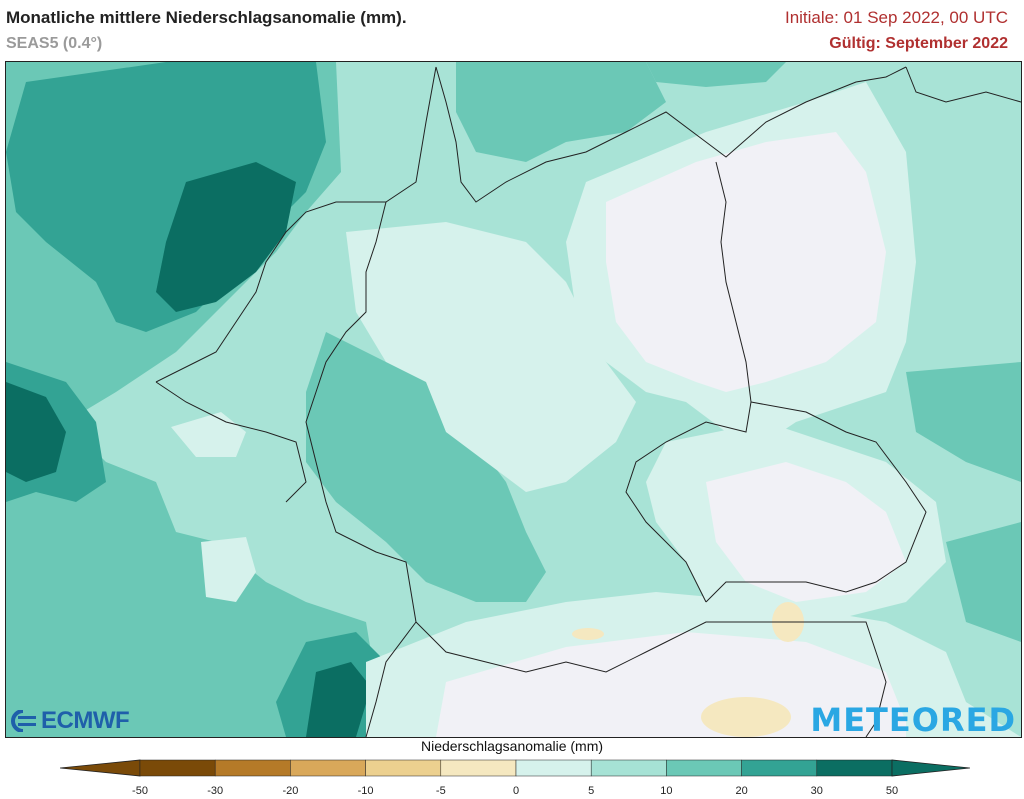 This screenshot has width=1024, height=799. I want to click on colorbar, so click(515, 768).